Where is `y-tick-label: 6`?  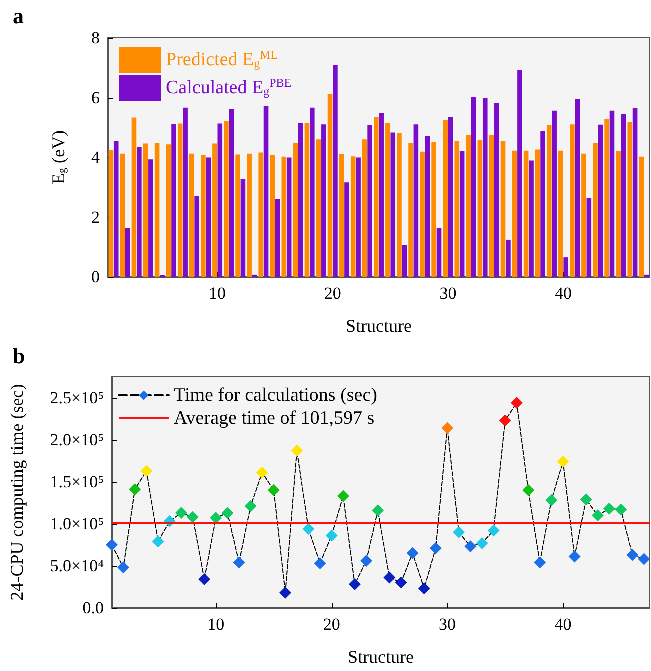 y-tick-label: 6 is located at coordinates (96, 98).